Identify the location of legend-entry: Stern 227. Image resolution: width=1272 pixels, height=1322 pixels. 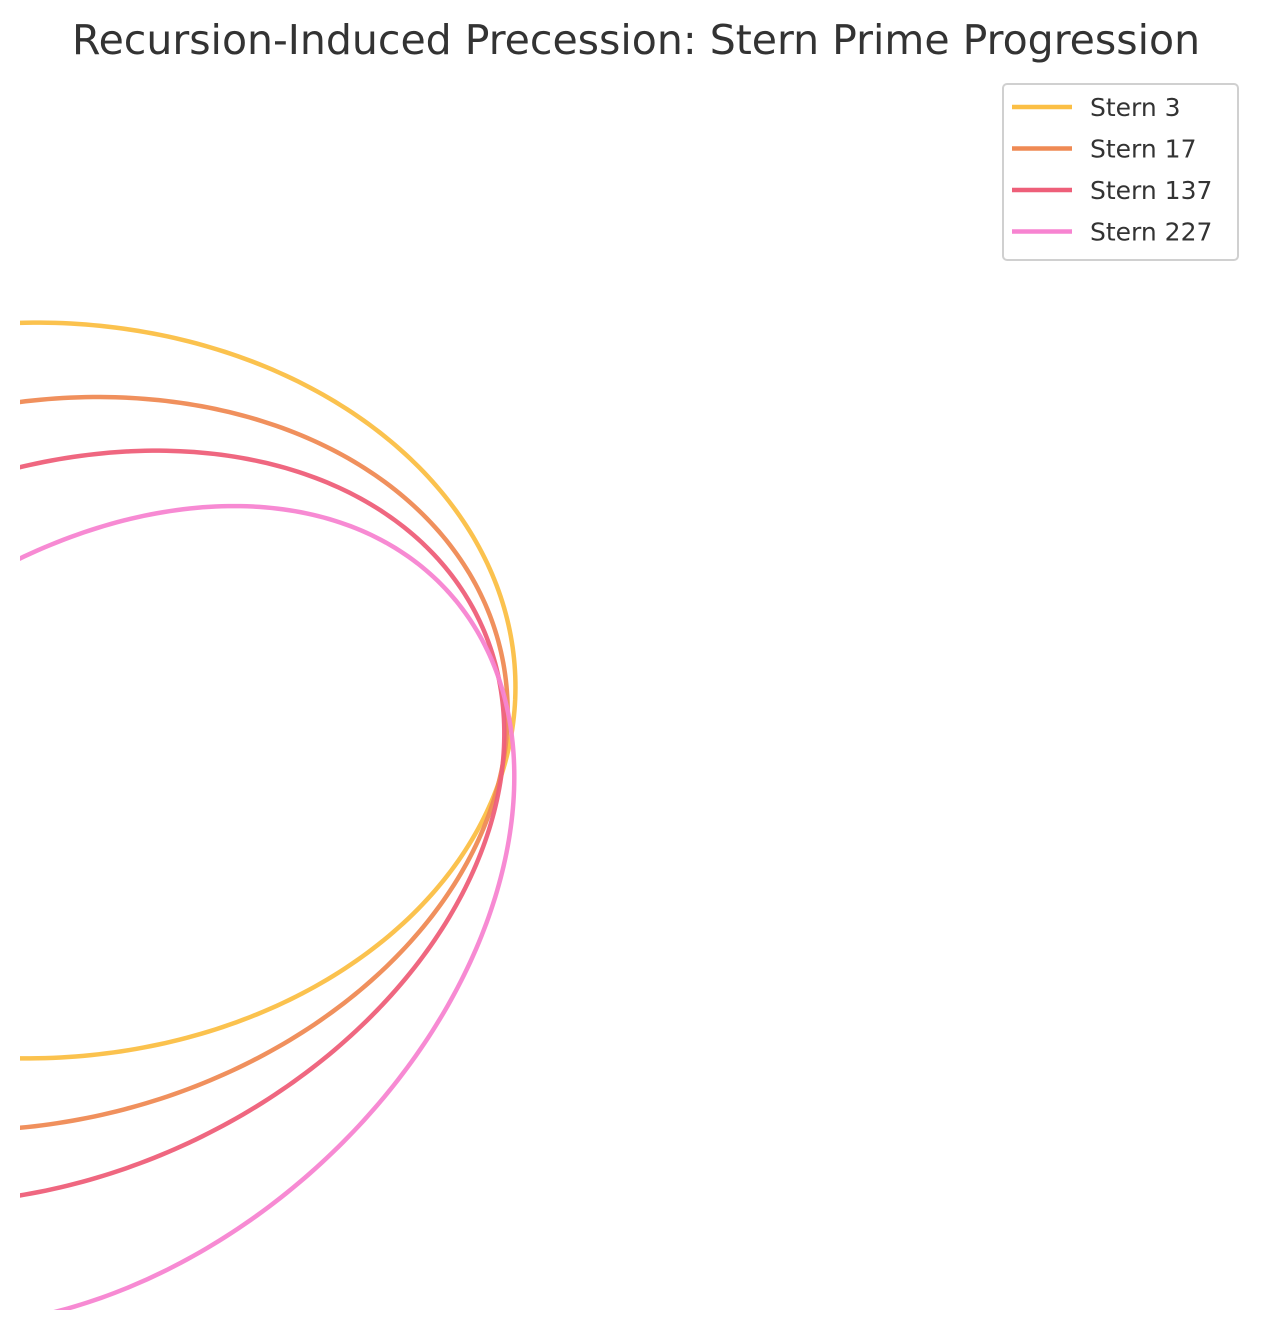
(1112, 232).